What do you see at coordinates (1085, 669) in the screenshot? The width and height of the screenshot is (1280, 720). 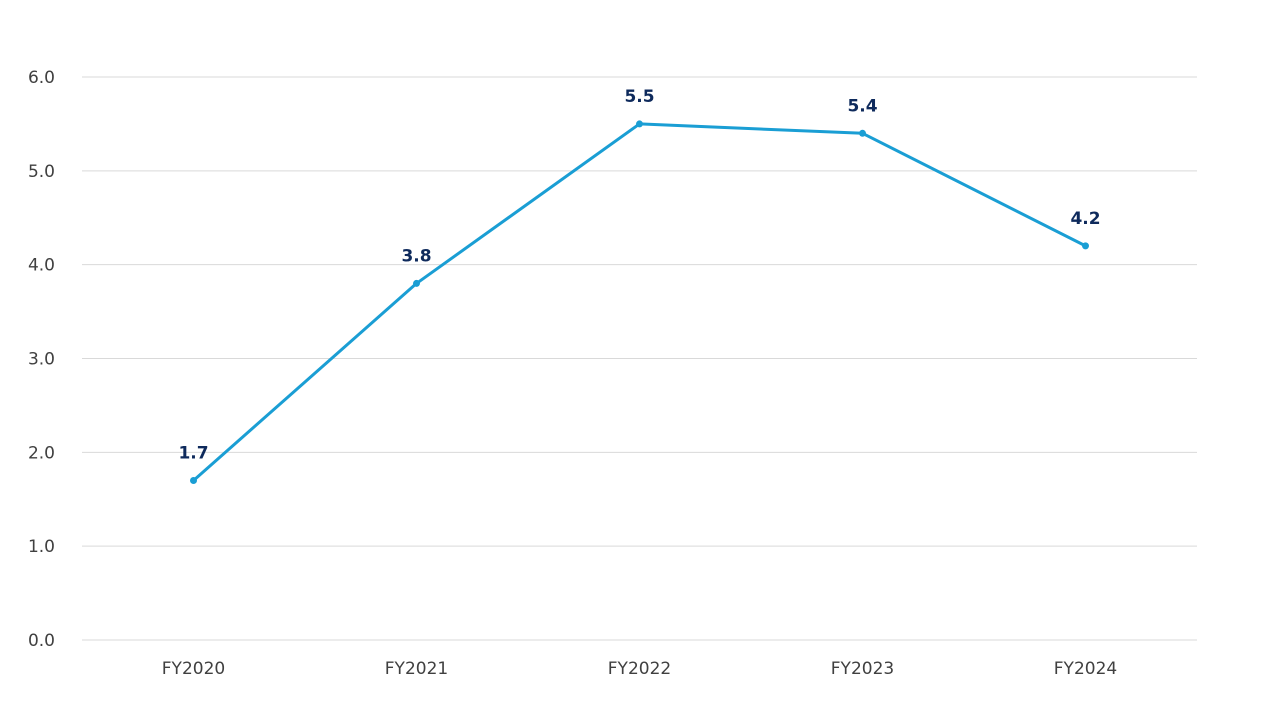 I see `x-tick-label: FY2024` at bounding box center [1085, 669].